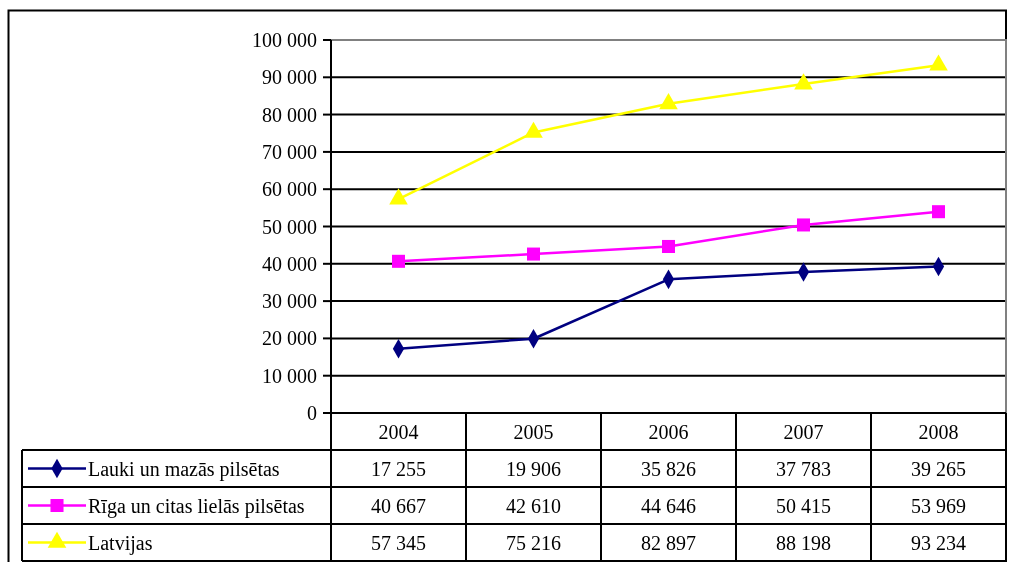 This screenshot has height=562, width=1015. What do you see at coordinates (803, 542) in the screenshot?
I see `data-label: 88 198` at bounding box center [803, 542].